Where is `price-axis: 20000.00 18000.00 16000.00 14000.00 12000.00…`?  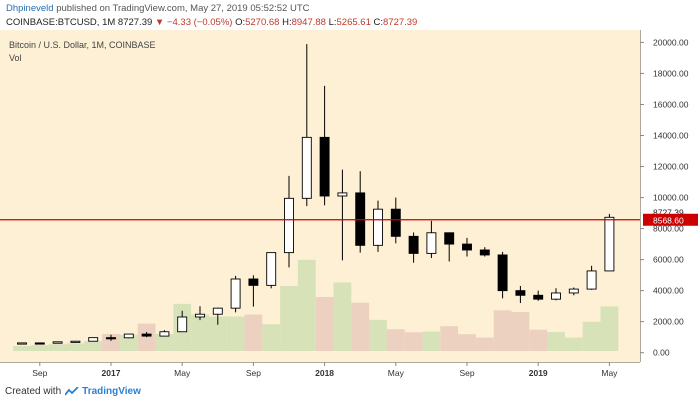 price-axis: 20000.00 18000.00 16000.00 14000.00 12000.00… is located at coordinates (669, 197).